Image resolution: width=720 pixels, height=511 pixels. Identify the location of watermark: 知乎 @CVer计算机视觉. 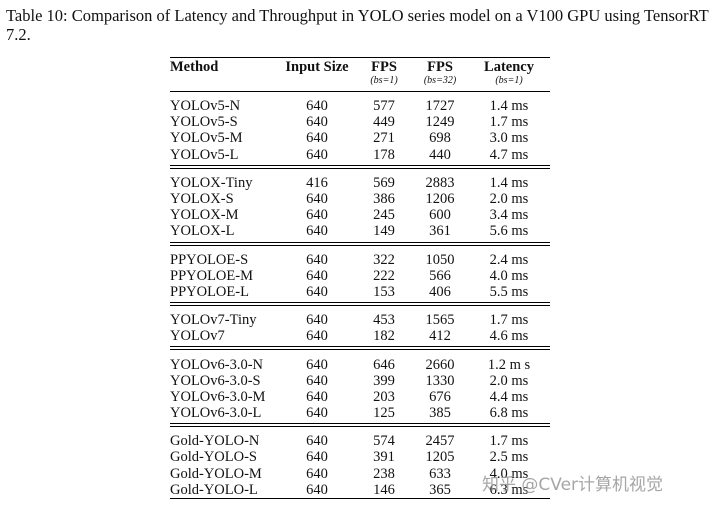
(573, 485).